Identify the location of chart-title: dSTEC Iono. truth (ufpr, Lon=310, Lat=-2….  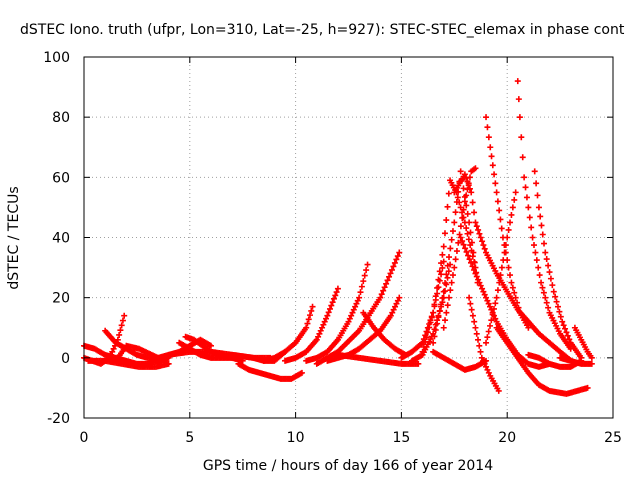
(322, 30).